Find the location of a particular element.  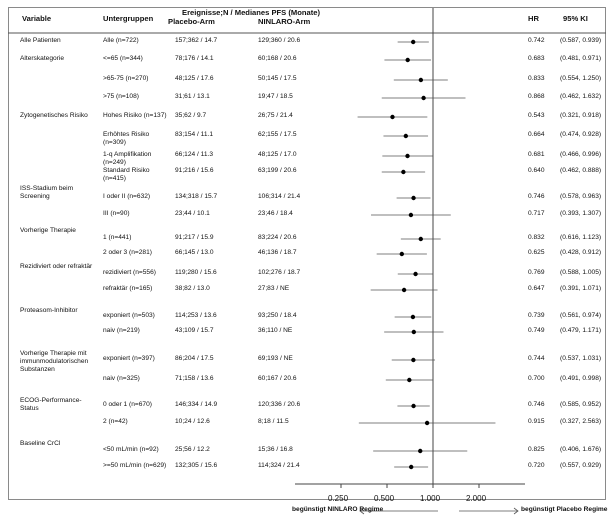

x-tick-label: 0.500 is located at coordinates (384, 498).